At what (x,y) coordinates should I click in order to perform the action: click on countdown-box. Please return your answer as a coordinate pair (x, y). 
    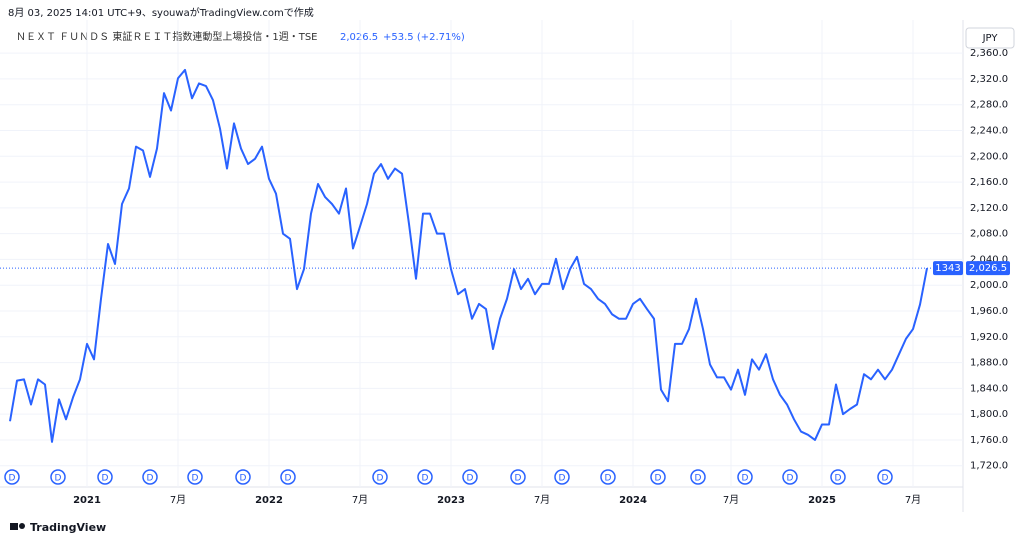
    Looking at the image, I should click on (948, 268).